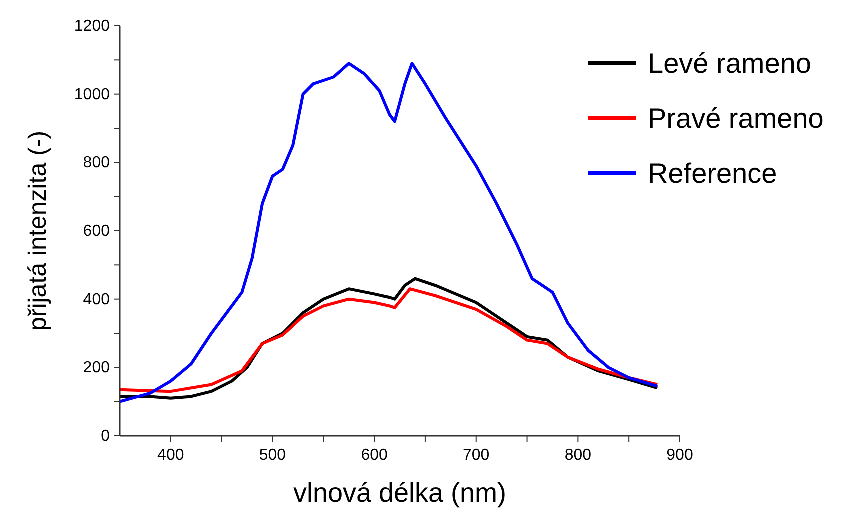 The height and width of the screenshot is (526, 863). I want to click on x-tick-label: 700, so click(476, 455).